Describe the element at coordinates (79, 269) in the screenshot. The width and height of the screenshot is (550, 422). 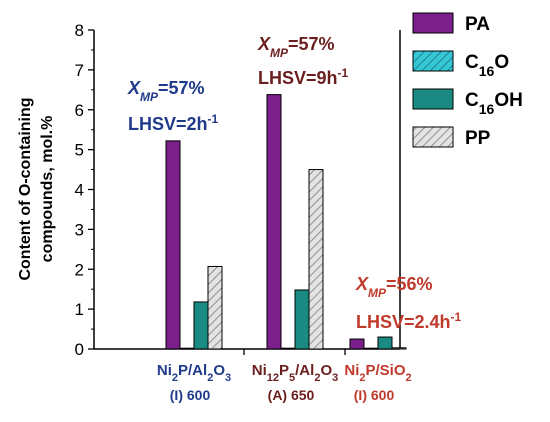
I see `y-tick-label: 2` at that location.